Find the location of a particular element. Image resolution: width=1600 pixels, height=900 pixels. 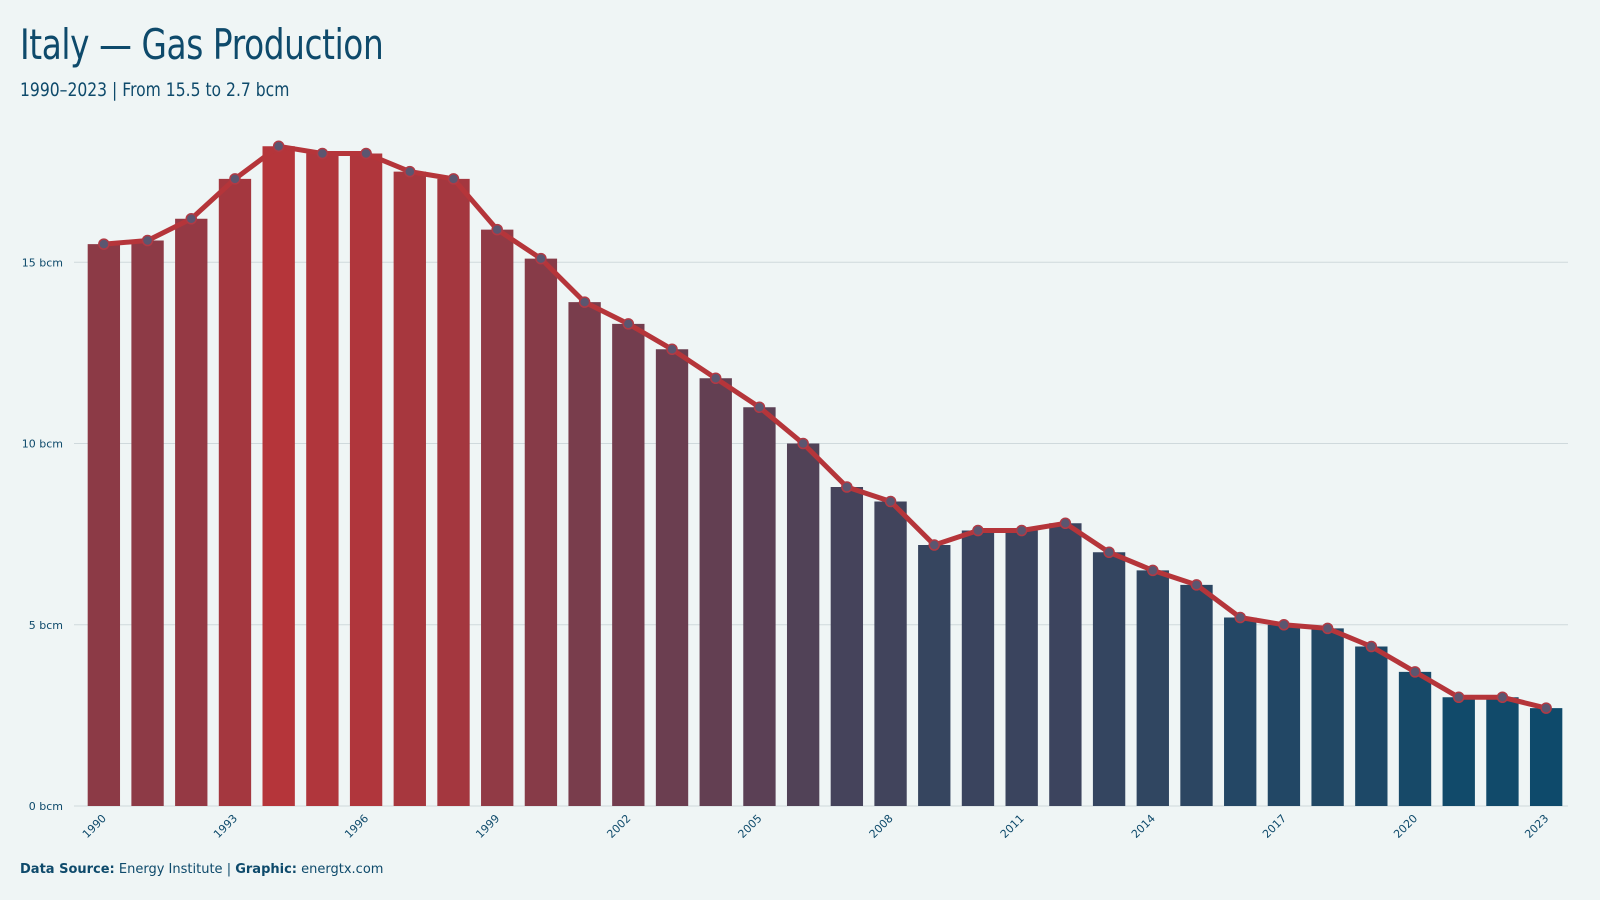

marker-2011 is located at coordinates (1021, 530).